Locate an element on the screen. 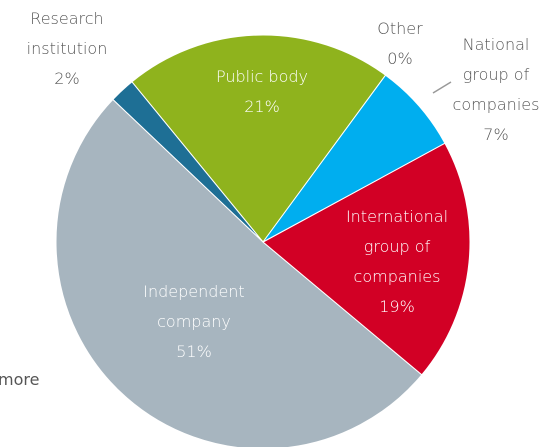 This screenshot has height=447, width=551. value-label: 2% is located at coordinates (67, 78).